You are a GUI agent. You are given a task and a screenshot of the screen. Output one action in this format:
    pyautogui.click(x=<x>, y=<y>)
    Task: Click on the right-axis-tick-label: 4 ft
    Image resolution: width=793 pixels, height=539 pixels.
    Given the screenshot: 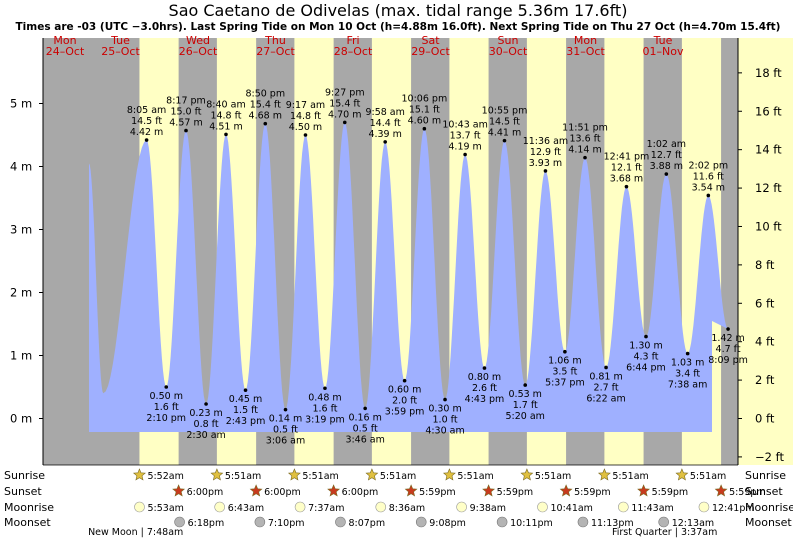 What is the action you would take?
    pyautogui.click(x=765, y=342)
    